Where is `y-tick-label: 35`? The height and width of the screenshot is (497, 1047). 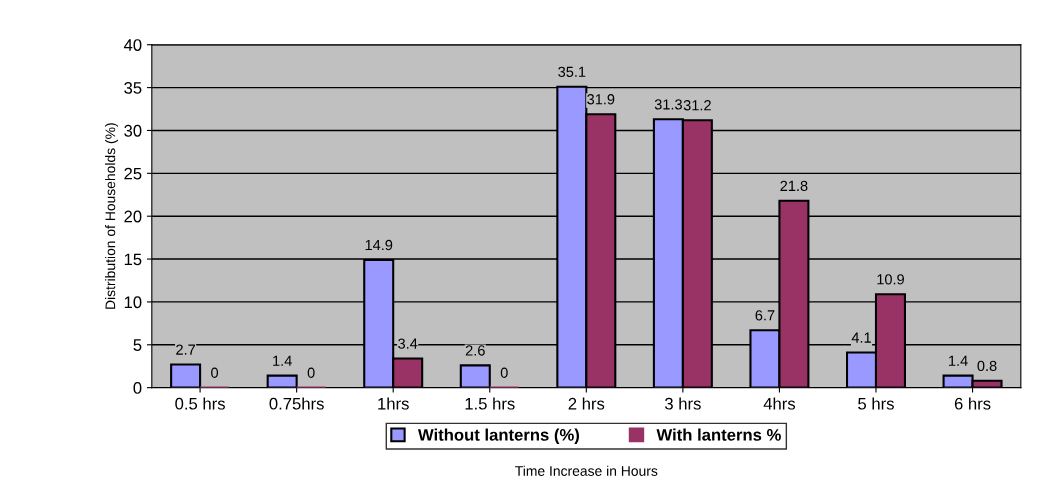
y-tick-label: 35 is located at coordinates (133, 88).